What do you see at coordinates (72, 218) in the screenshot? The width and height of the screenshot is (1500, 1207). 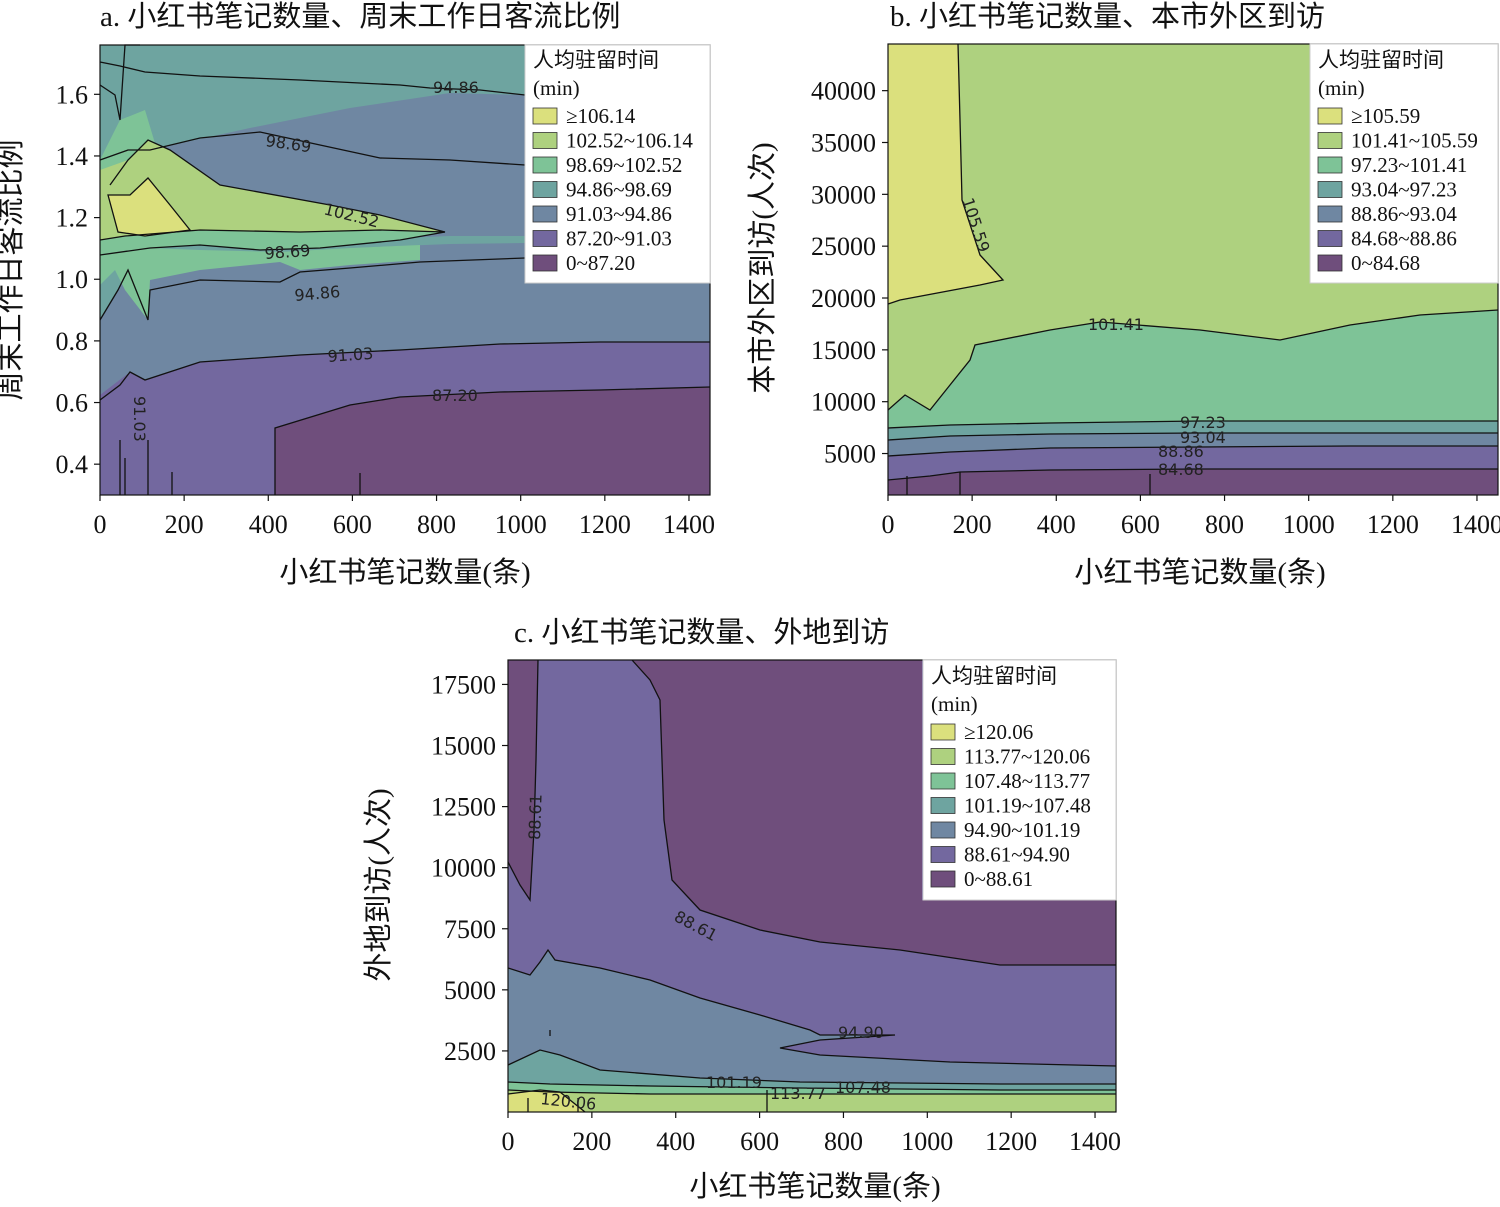 I see `y-tick-label: 1.2` at bounding box center [72, 218].